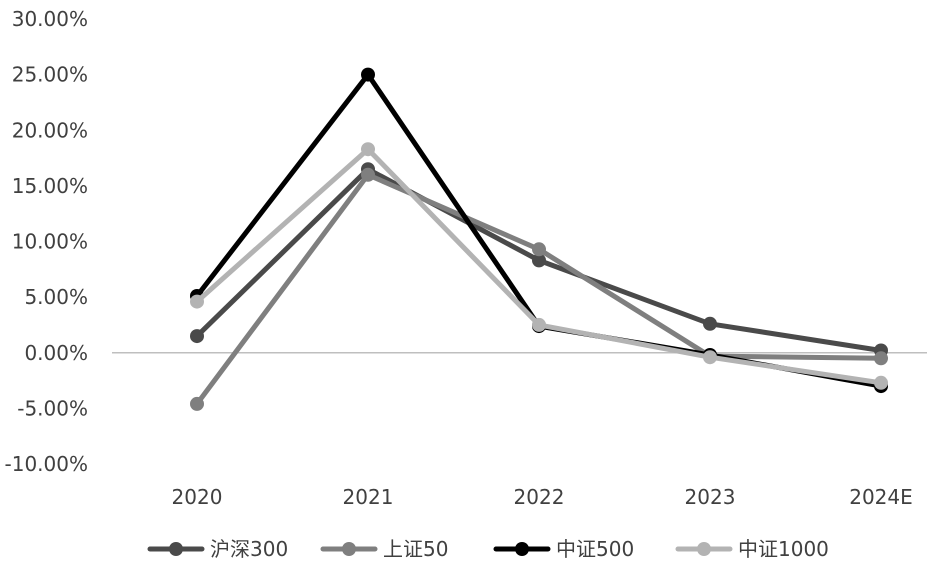 The height and width of the screenshot is (579, 927). I want to click on y-tick-label: 25.00%, so click(50, 75).